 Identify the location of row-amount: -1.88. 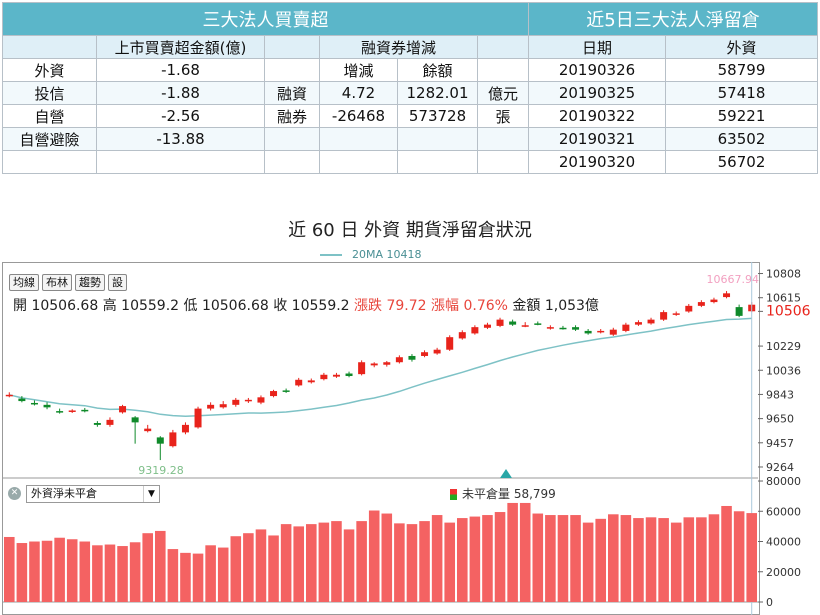
(180, 93).